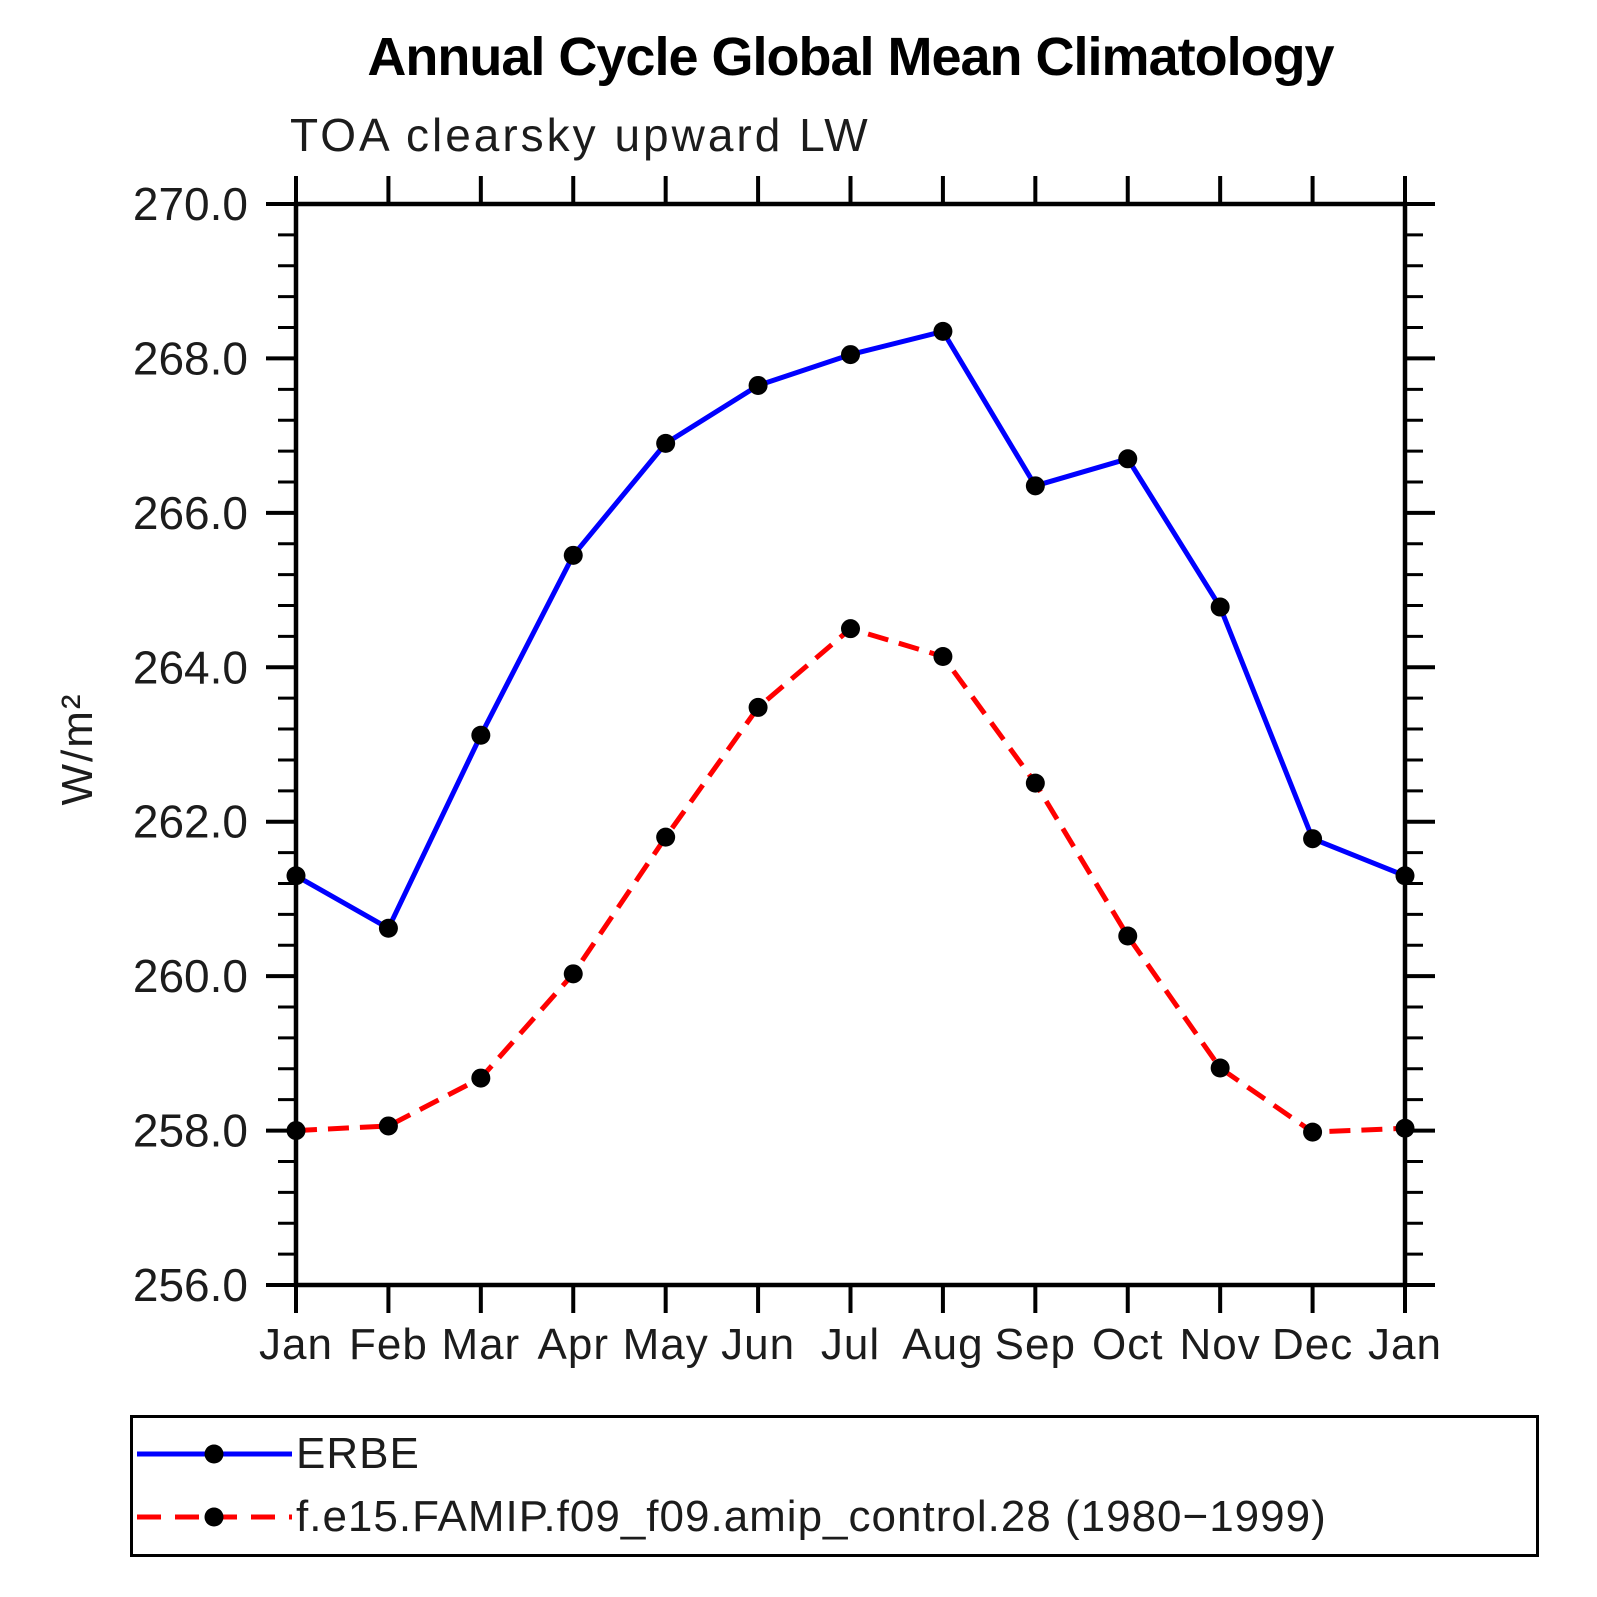 The width and height of the screenshot is (1597, 1597). I want to click on x-tick-label: Aug, so click(942, 1344).